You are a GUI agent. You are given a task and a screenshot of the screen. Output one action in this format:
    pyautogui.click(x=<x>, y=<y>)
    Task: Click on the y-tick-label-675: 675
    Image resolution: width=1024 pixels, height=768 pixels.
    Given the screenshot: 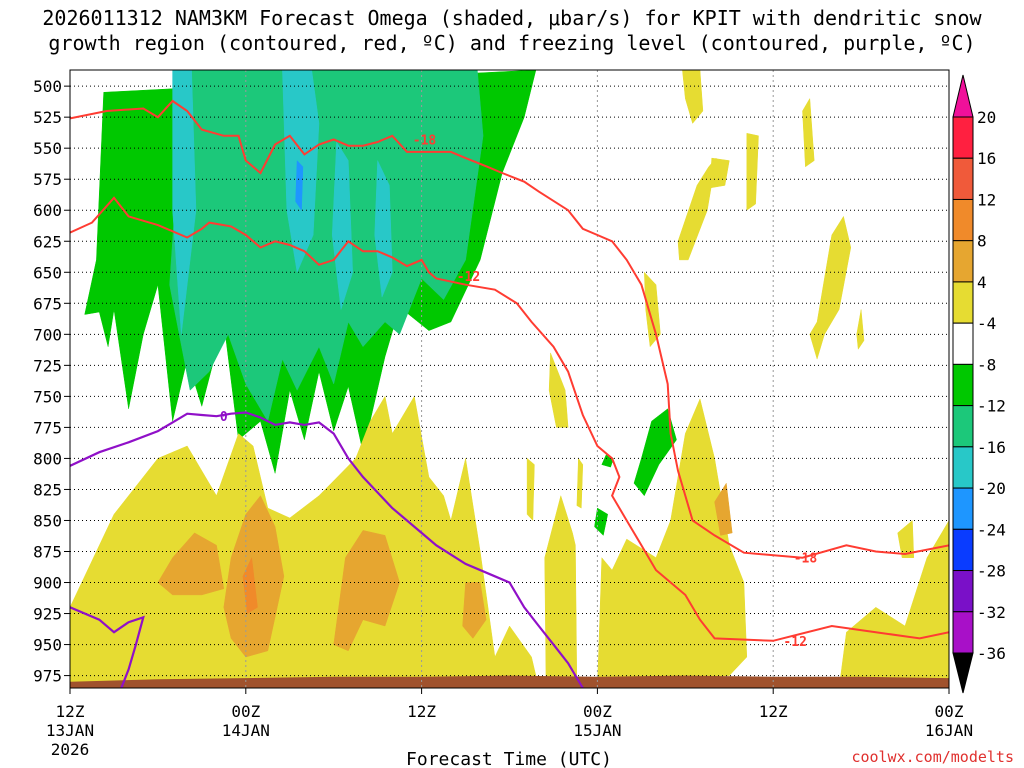 What is the action you would take?
    pyautogui.click(x=47, y=303)
    